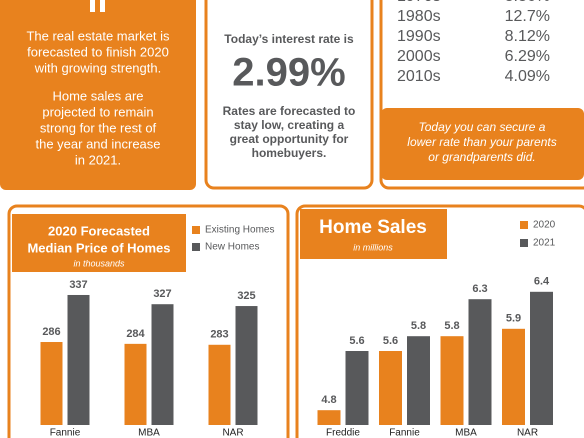 This screenshot has height=438, width=584. Describe the element at coordinates (513, 319) in the screenshot. I see `value-label: 5.9` at that location.